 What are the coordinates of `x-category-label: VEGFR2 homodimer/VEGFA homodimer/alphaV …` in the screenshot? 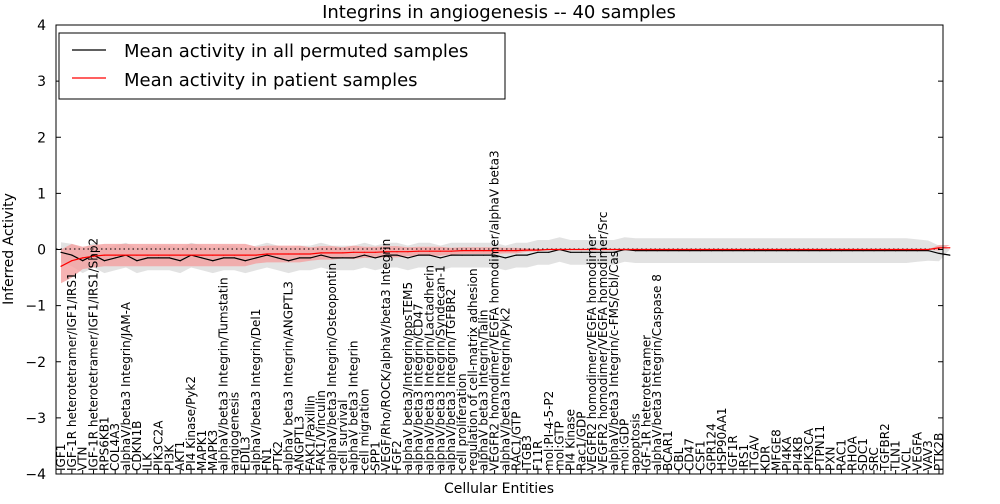 It's located at (495, 310).